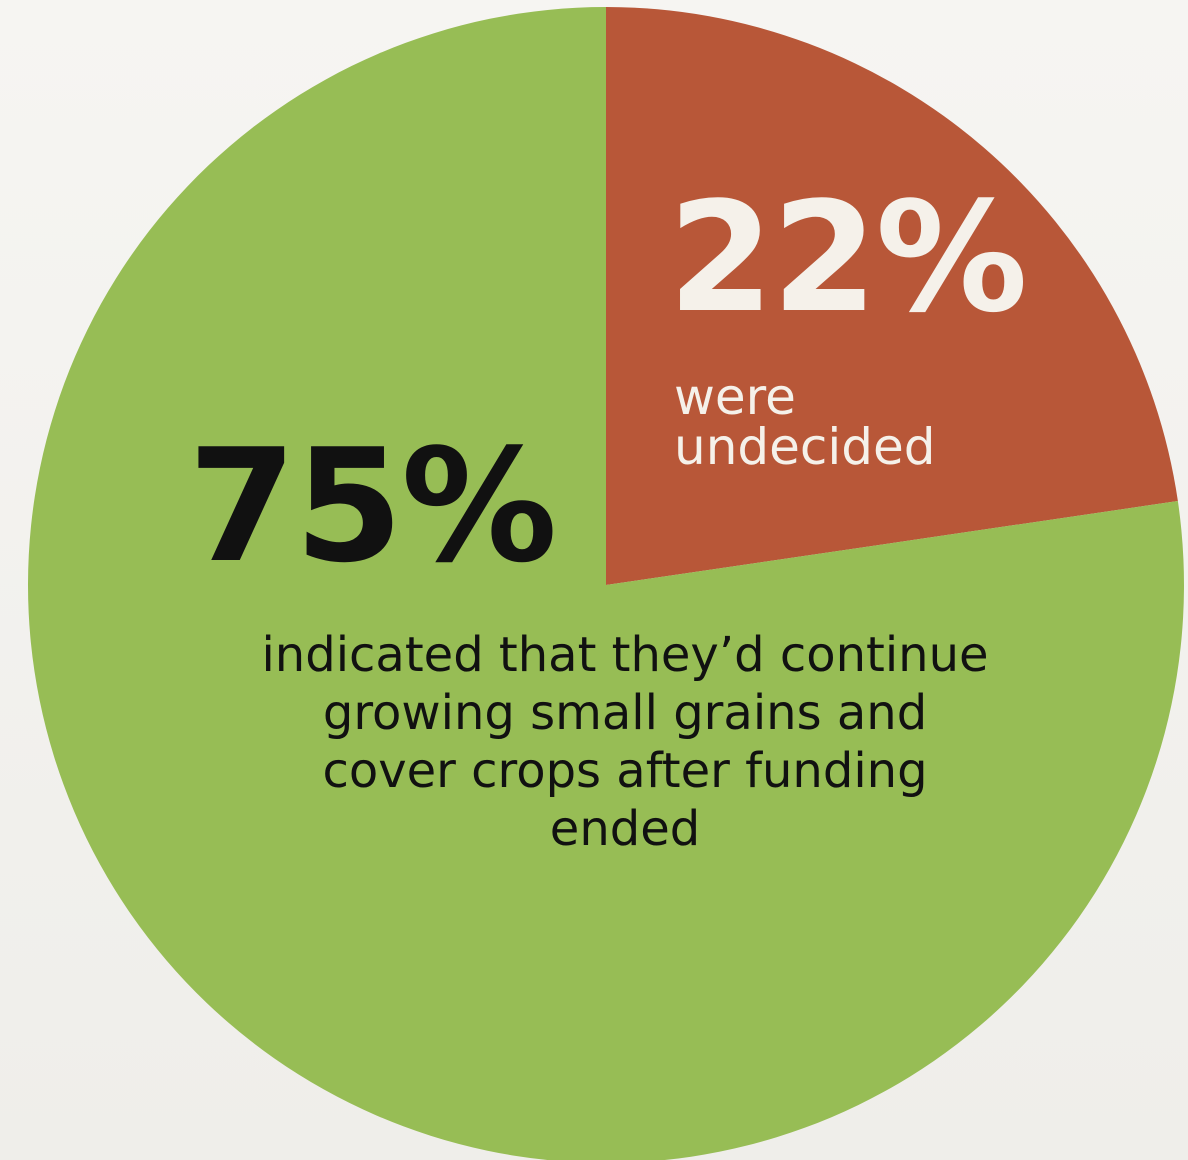  Describe the element at coordinates (625, 771) in the screenshot. I see `continue-description-line: cover crops after funding` at that location.